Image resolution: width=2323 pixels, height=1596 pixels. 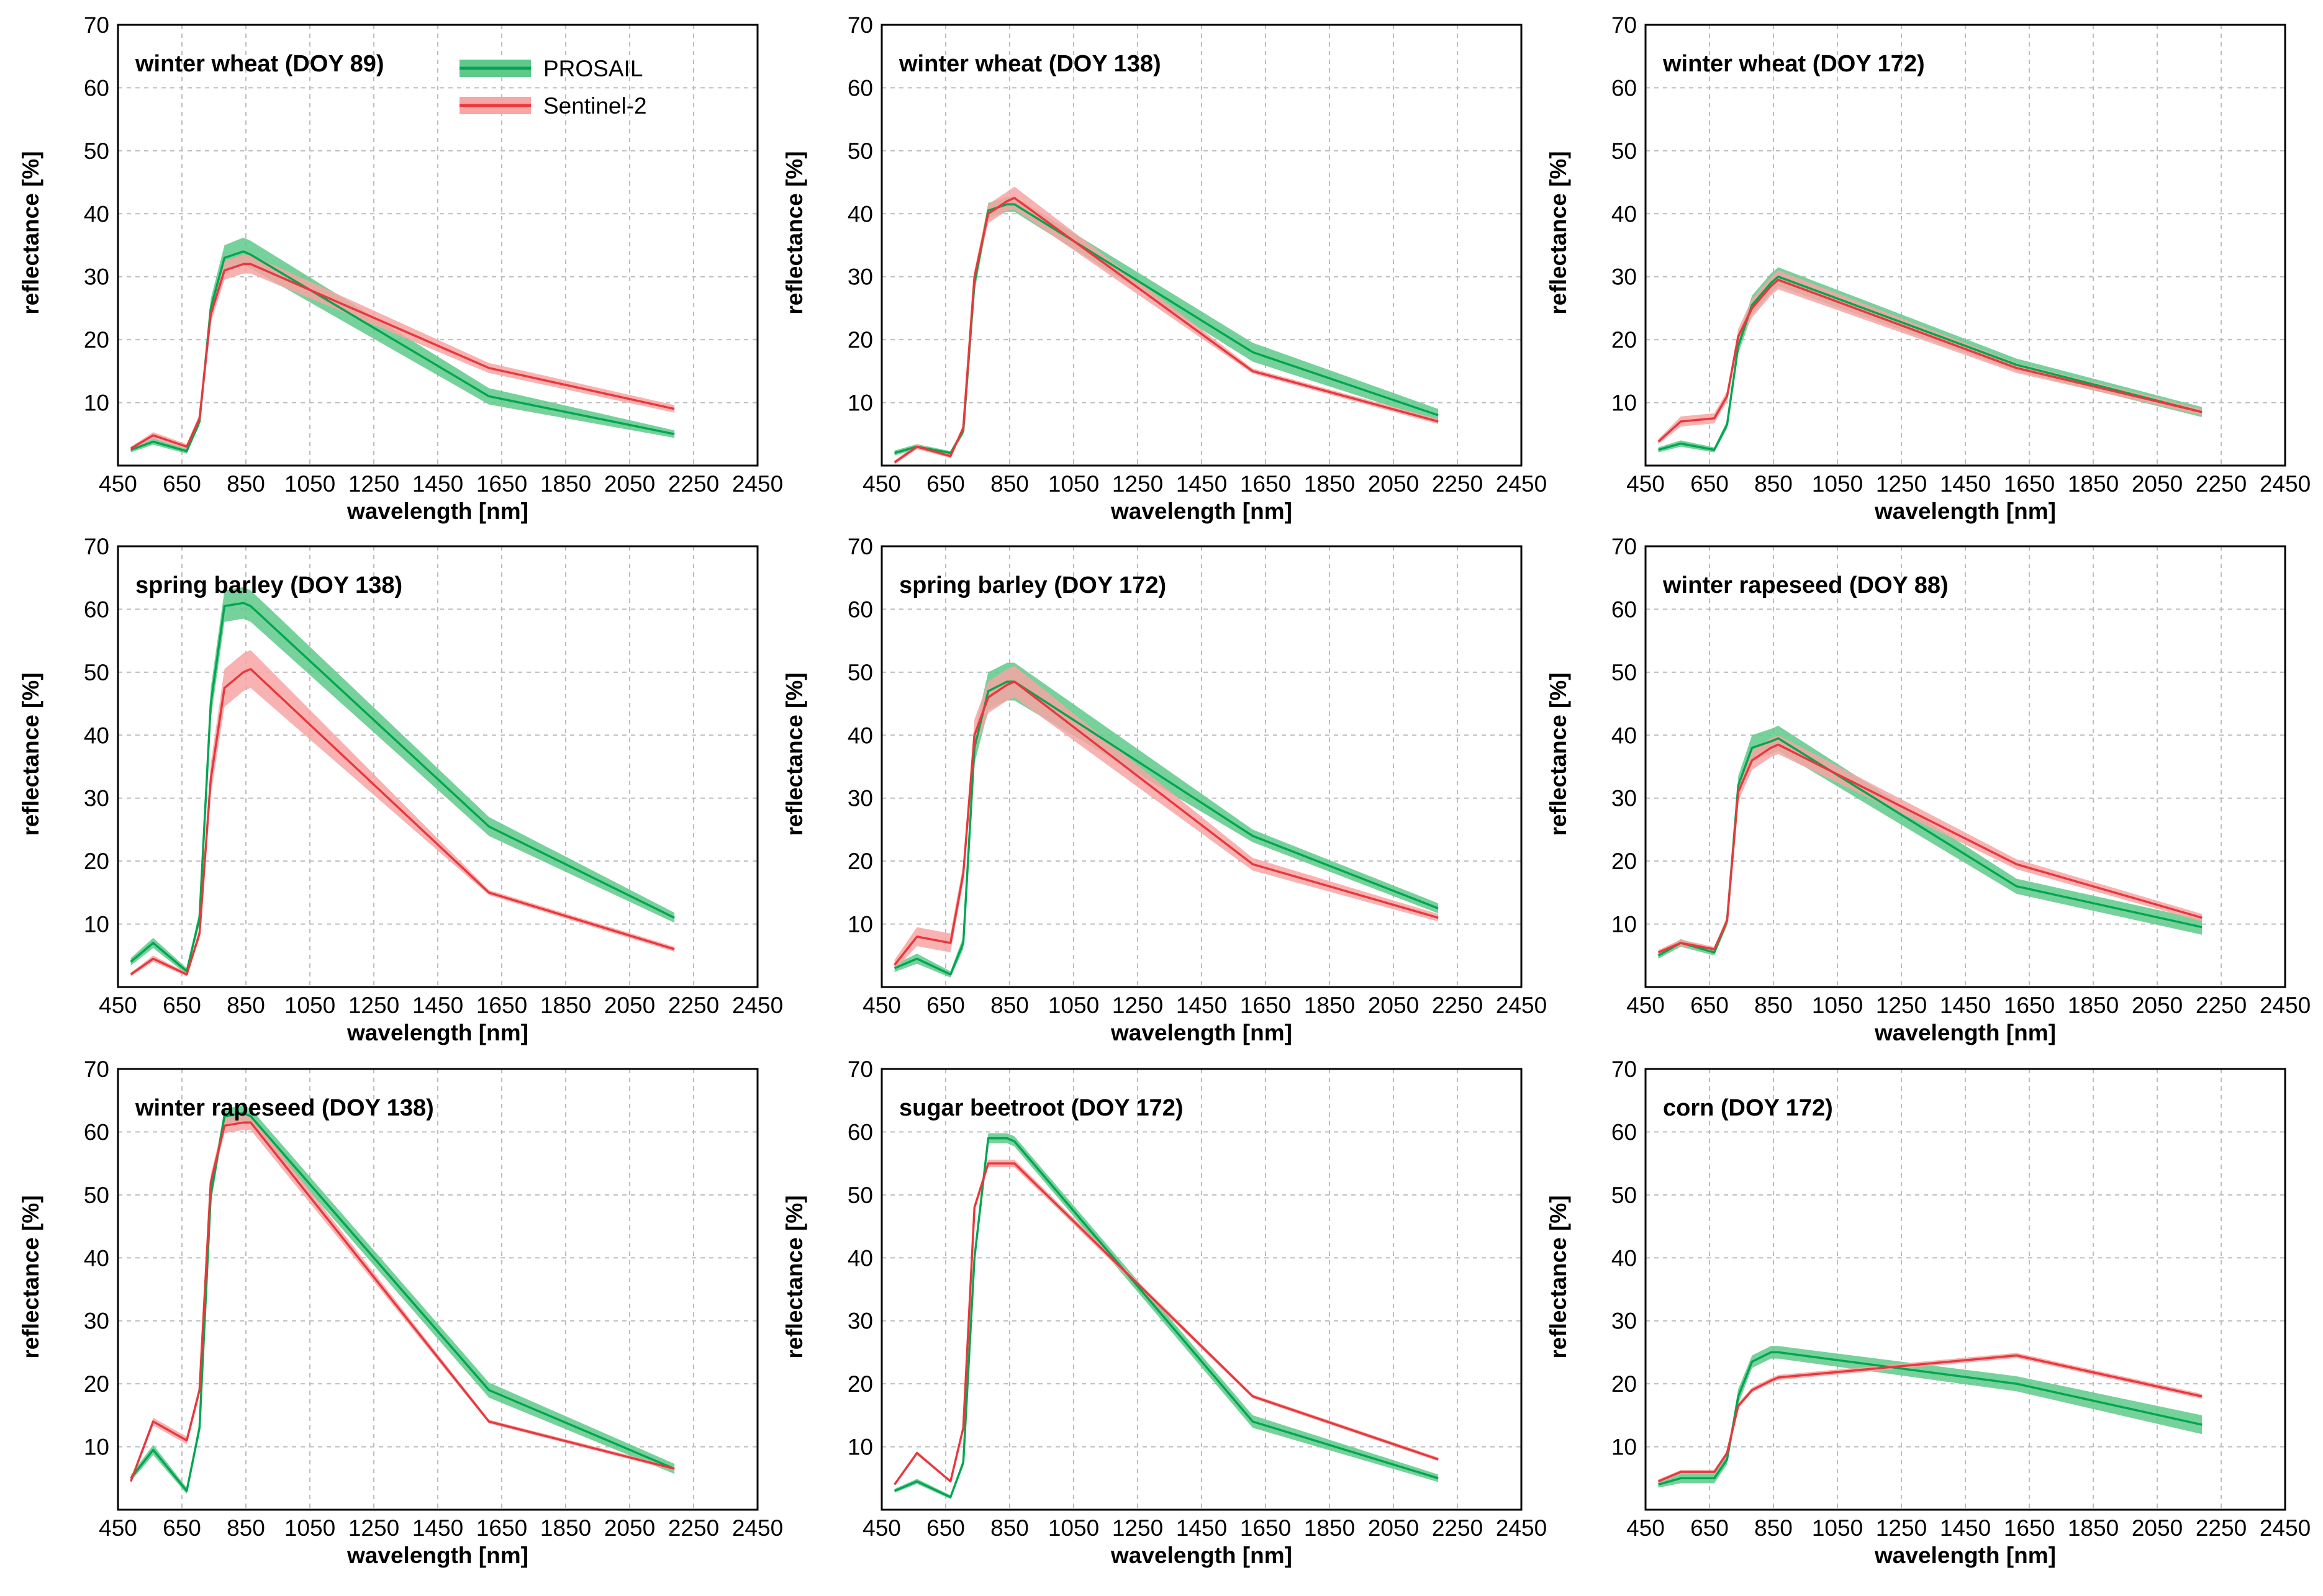 What do you see at coordinates (553, 87) in the screenshot?
I see `legend: PROSAIL Sentinel-2` at bounding box center [553, 87].